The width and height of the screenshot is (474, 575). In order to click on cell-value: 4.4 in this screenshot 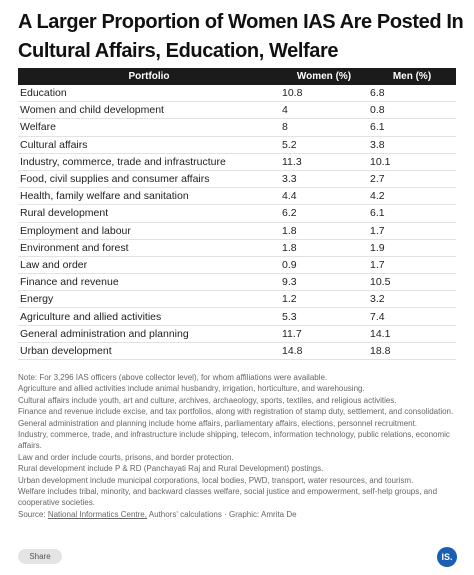, I will do `click(324, 196)`.